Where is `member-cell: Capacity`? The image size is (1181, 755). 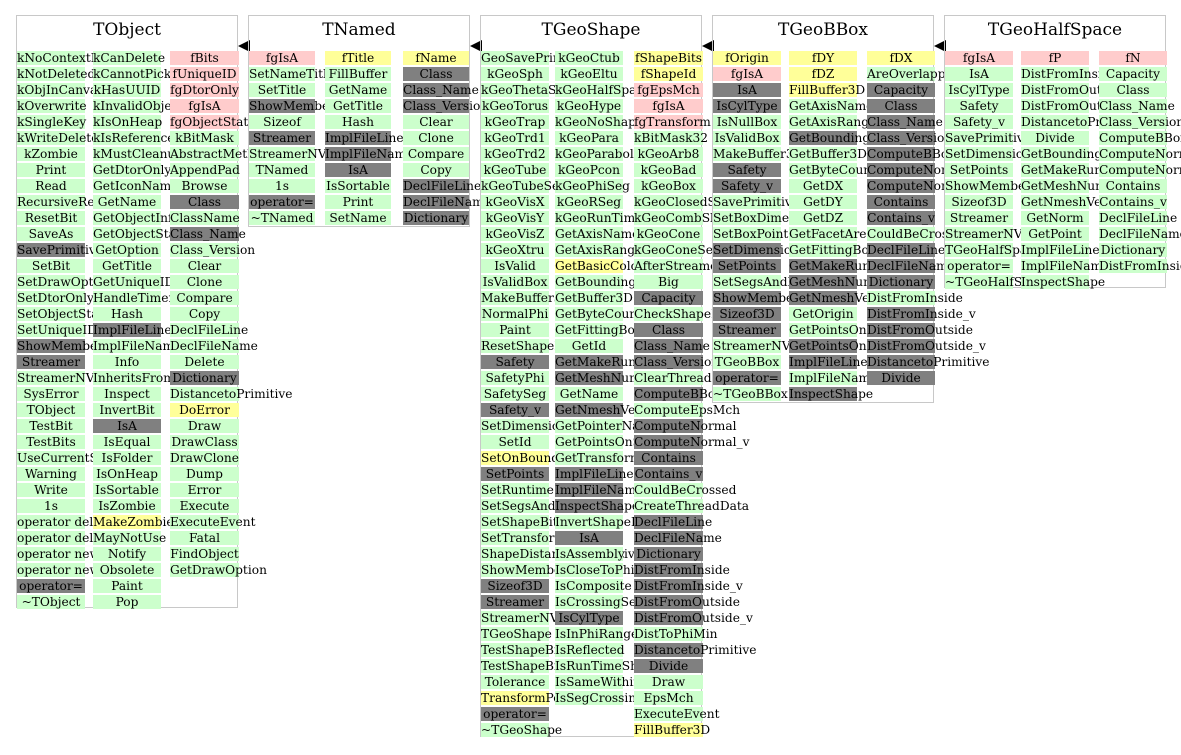
member-cell: Capacity is located at coordinates (668, 298).